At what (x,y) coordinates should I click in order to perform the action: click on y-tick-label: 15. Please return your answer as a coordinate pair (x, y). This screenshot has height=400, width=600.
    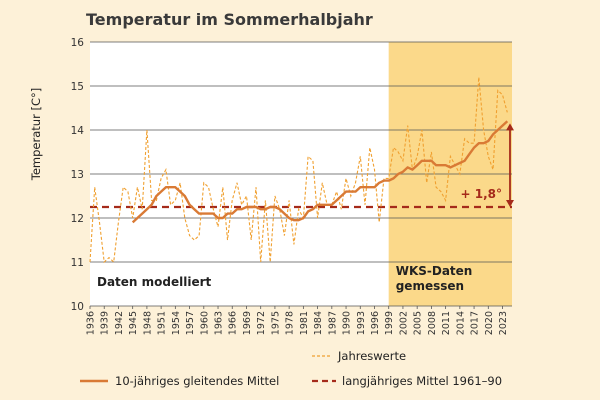
    Looking at the image, I should click on (77, 87).